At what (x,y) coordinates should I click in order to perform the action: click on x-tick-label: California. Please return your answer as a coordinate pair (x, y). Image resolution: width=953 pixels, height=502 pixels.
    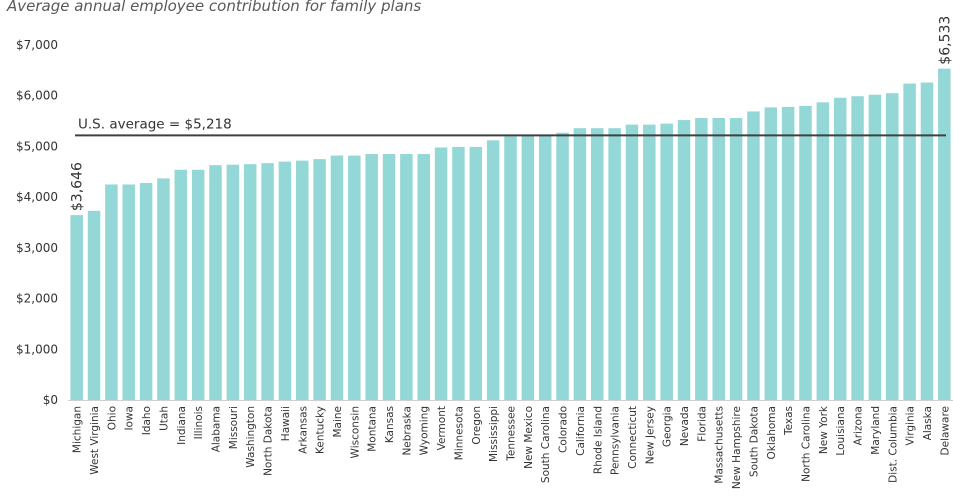
    Looking at the image, I should click on (581, 431).